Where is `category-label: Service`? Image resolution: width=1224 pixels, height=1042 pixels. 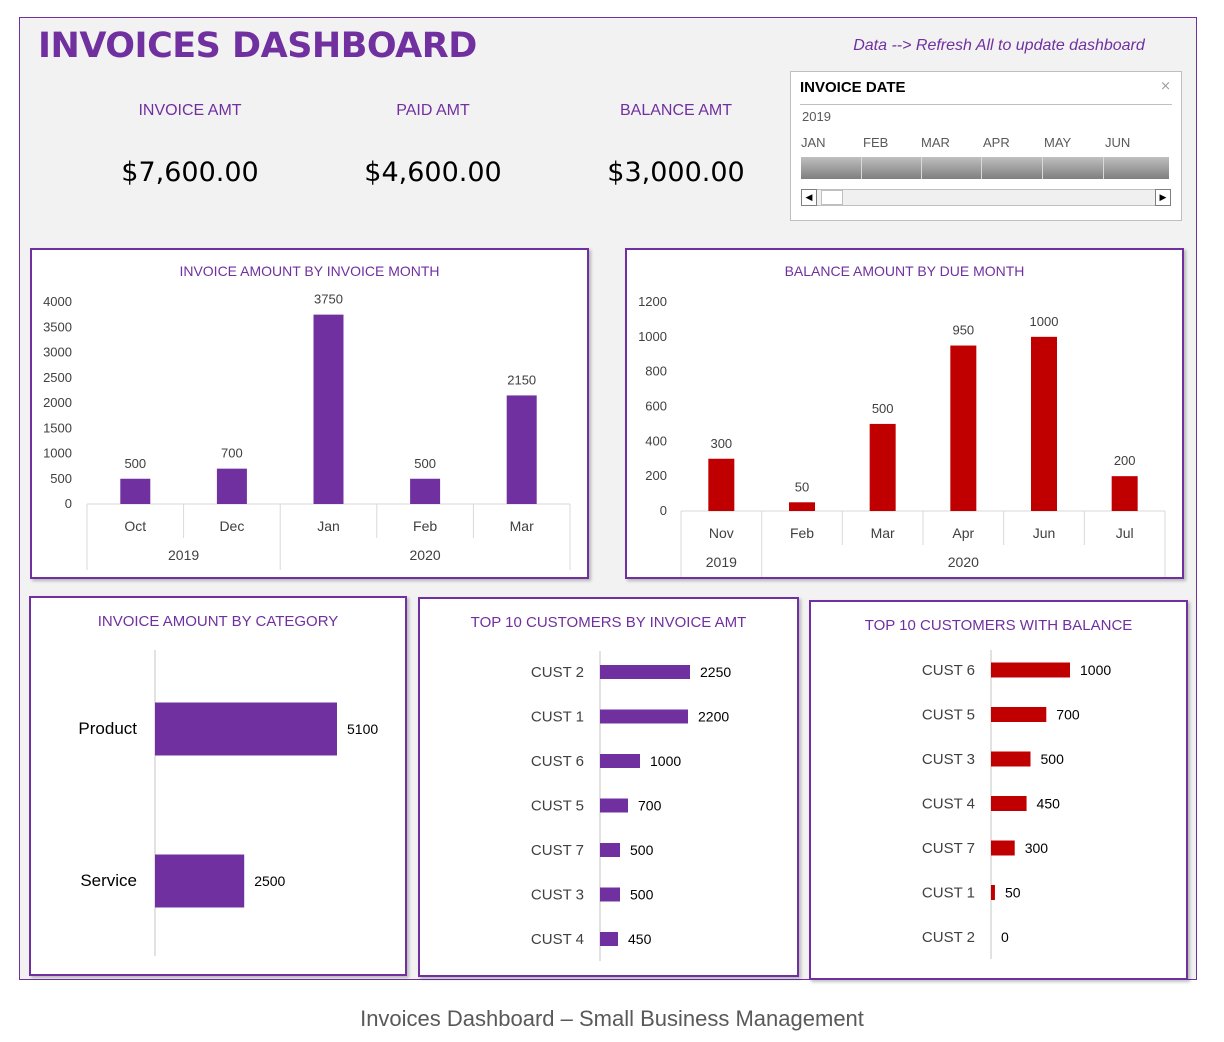
category-label: Service is located at coordinates (108, 880).